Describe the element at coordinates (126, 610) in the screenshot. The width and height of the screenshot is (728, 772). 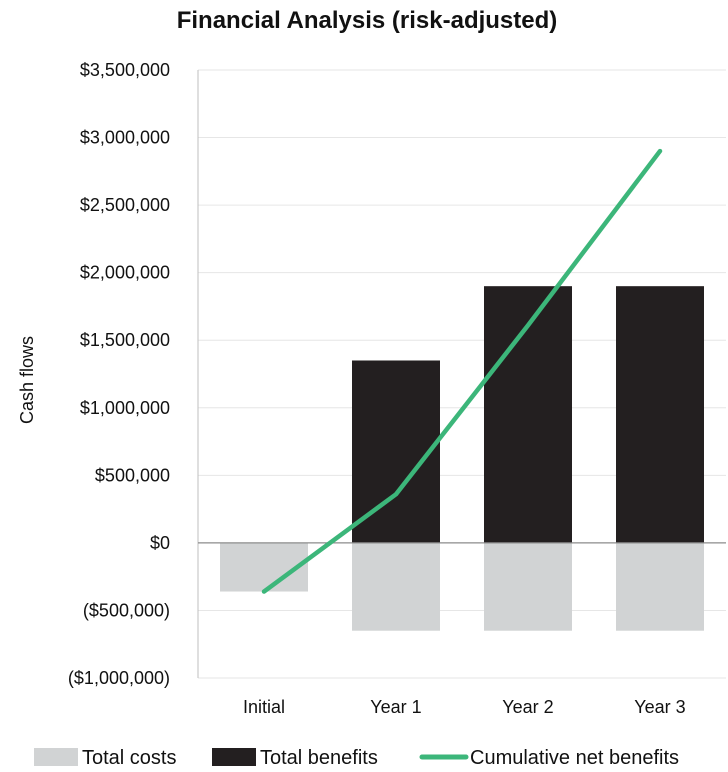
I see `y-tick-label: ($500,000)` at that location.